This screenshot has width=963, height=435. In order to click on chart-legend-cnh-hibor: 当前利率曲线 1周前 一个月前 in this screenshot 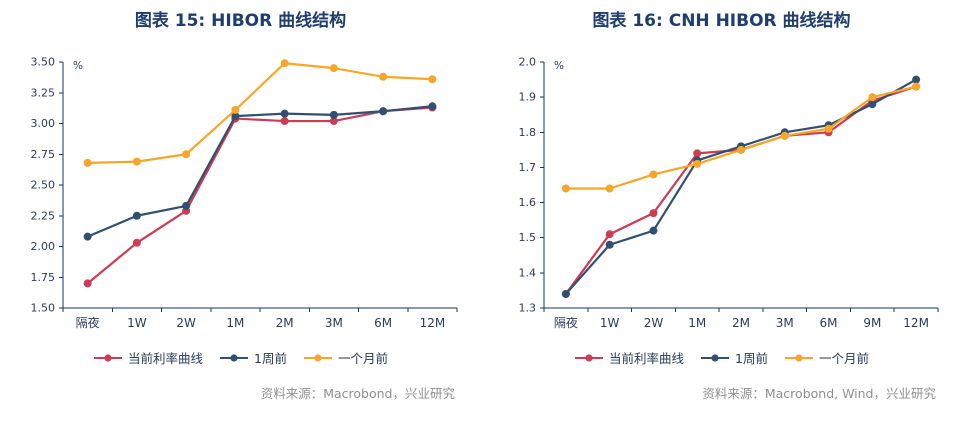, I will do `click(721, 357)`.